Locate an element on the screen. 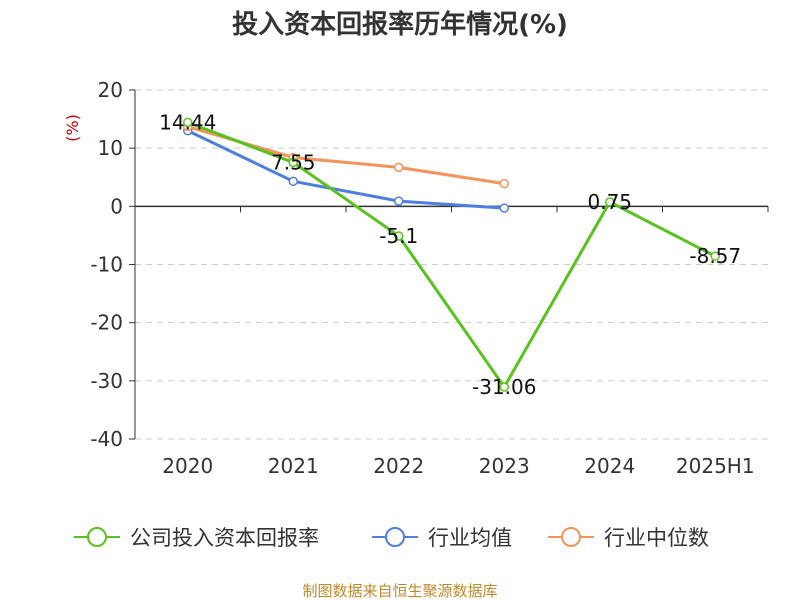  data-label: -8.57 is located at coordinates (715, 256).